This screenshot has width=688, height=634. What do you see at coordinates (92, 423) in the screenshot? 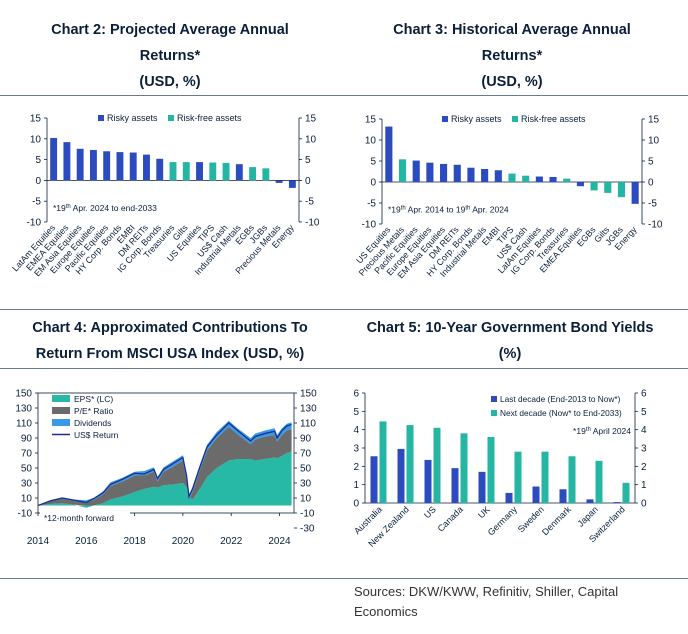
I see `legend-label: Dividends` at bounding box center [92, 423].